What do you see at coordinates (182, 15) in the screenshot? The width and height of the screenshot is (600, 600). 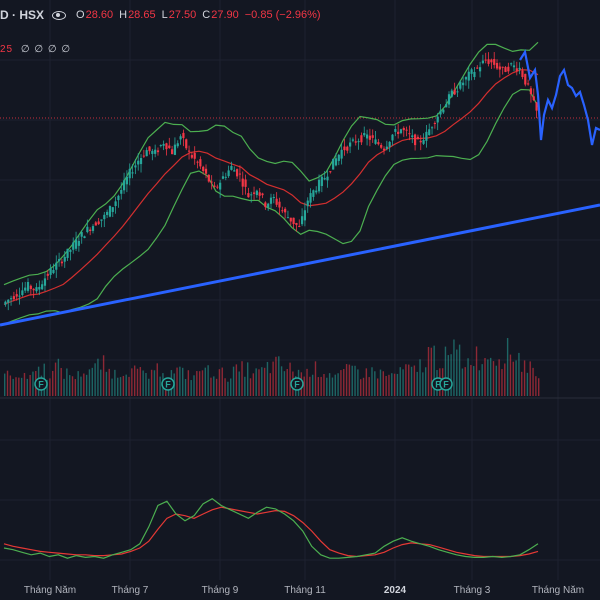 I see `low-value: 27.50` at bounding box center [182, 15].